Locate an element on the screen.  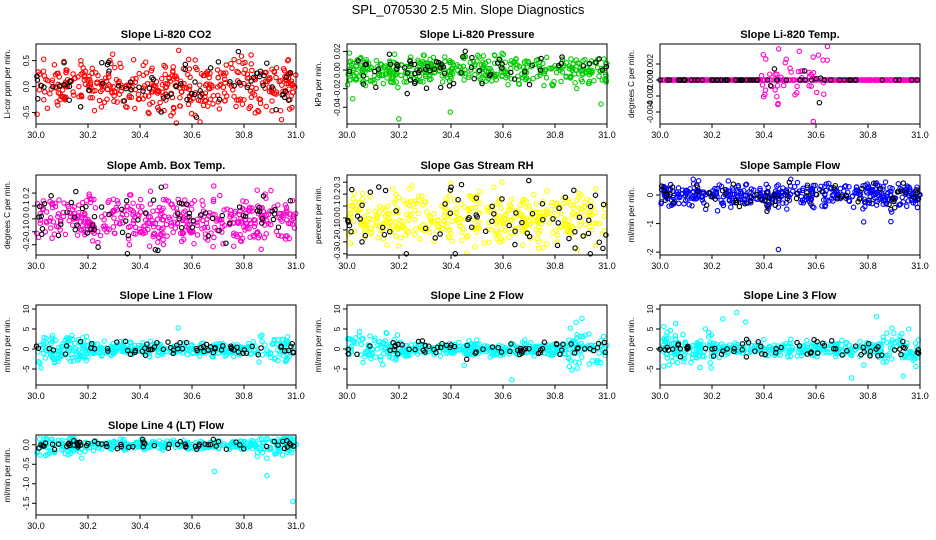
x-tick-label: 30.8 is located at coordinates (555, 396).